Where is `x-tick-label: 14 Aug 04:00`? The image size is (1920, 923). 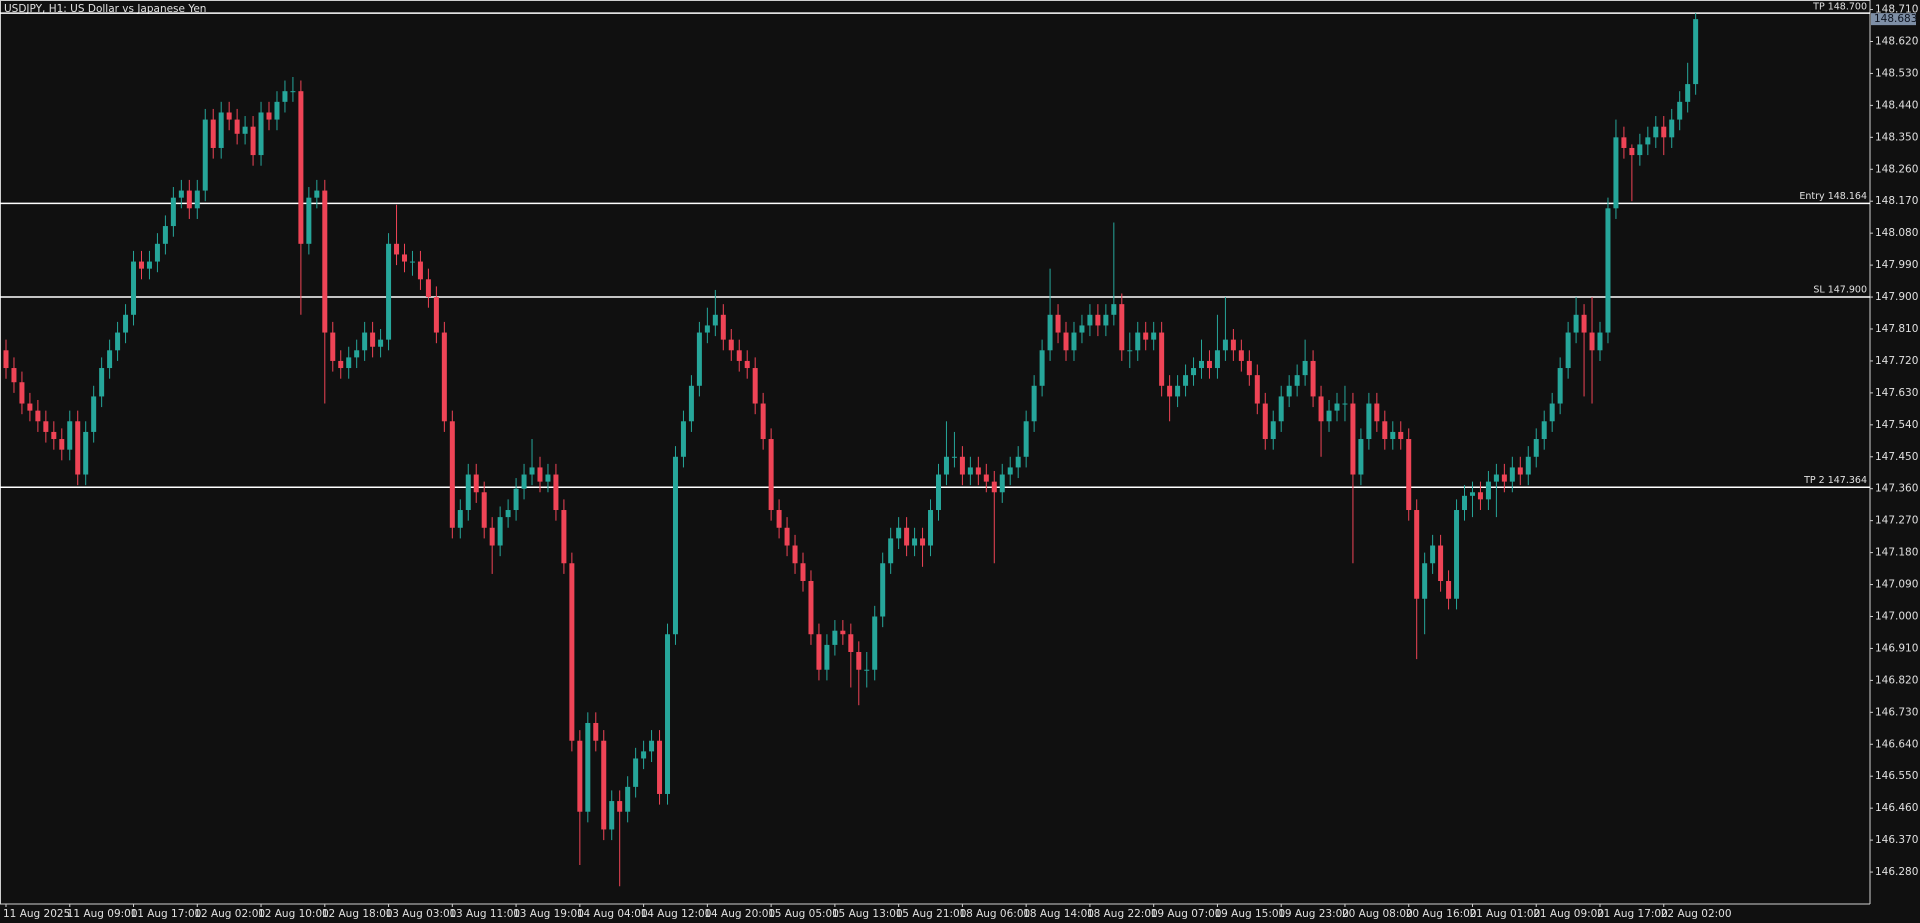 x-tick-label: 14 Aug 04:00 is located at coordinates (612, 914).